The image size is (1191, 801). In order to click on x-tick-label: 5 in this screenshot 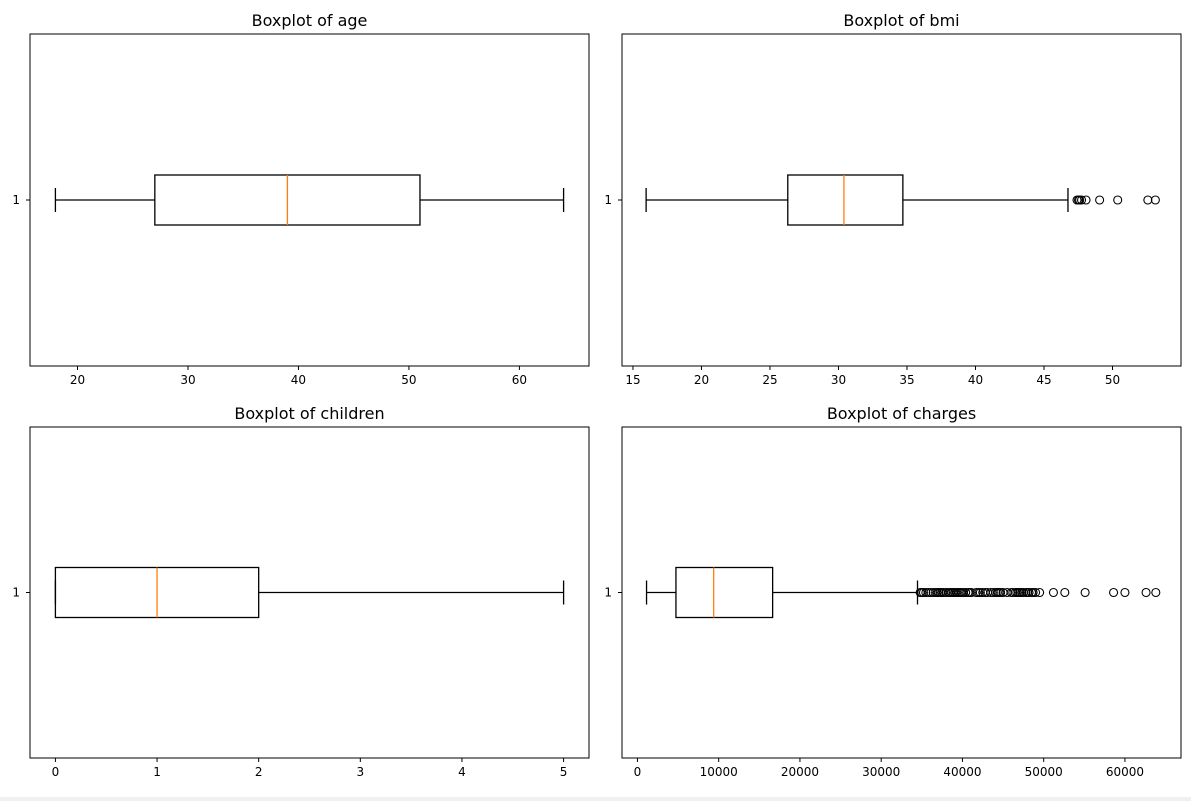, I will do `click(564, 772)`.